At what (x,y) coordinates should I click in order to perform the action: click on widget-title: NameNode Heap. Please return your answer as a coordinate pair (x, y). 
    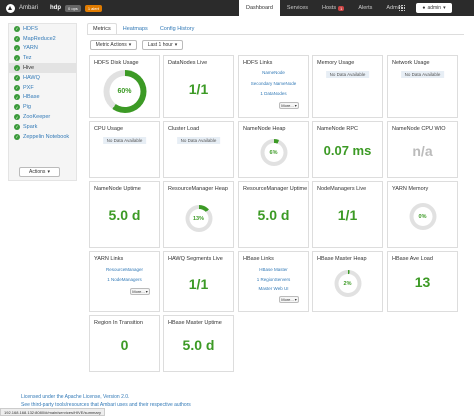
    Looking at the image, I should click on (264, 129).